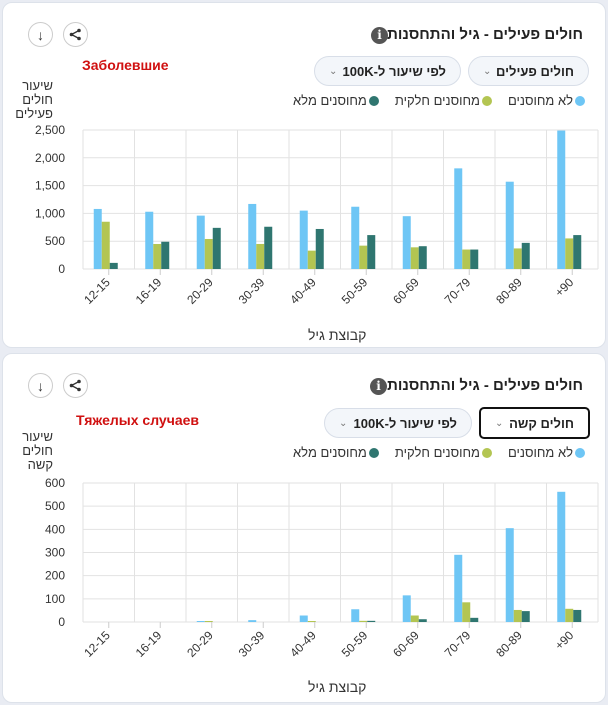  Describe the element at coordinates (55, 553) in the screenshot. I see `y-tick-label: 300` at that location.